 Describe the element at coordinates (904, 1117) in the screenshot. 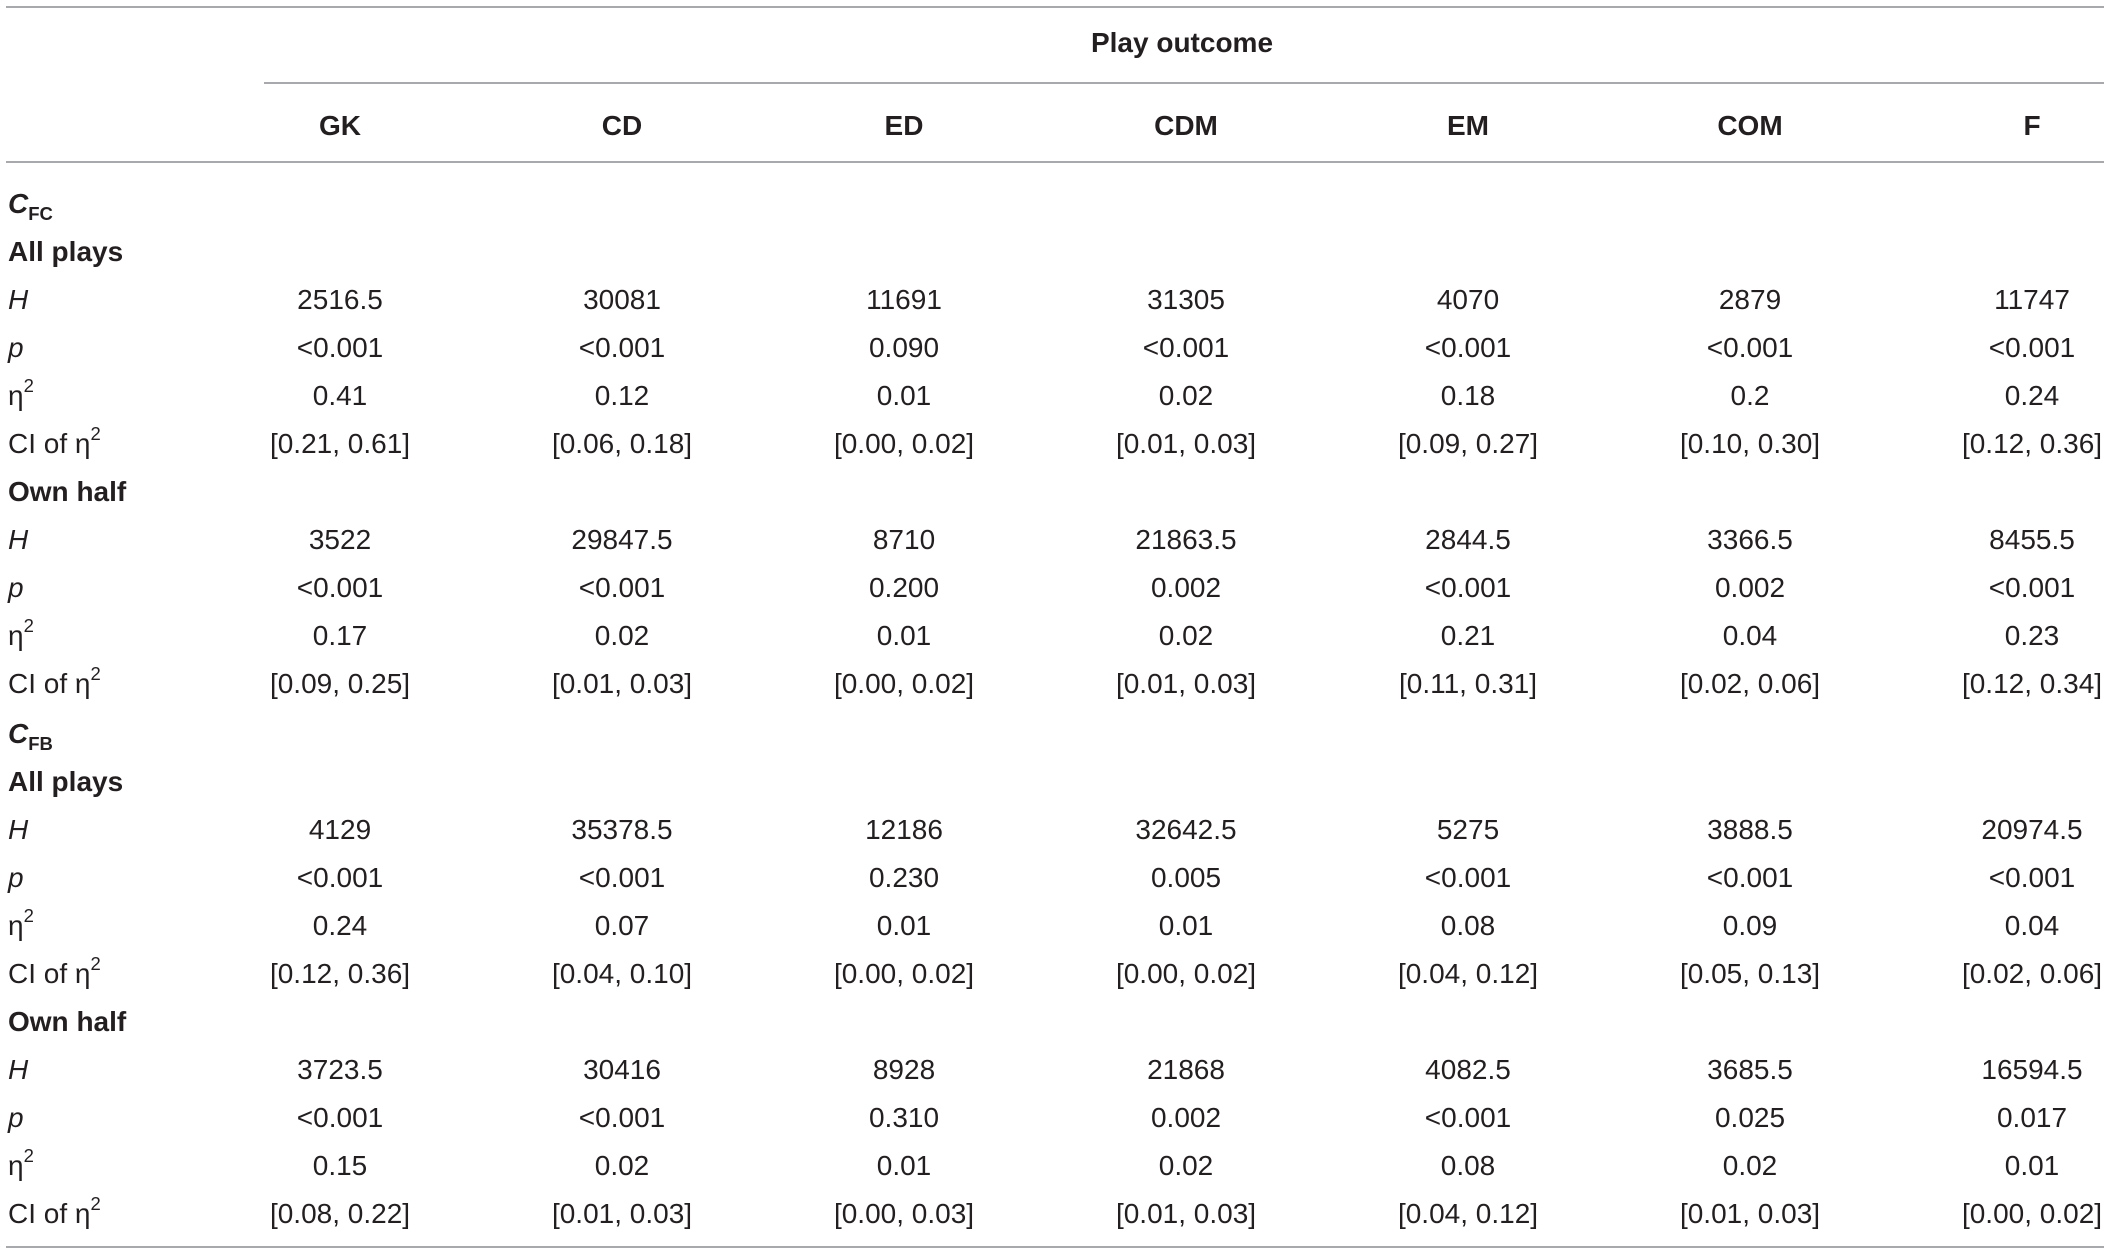

I see `table-cell: 0.310` at that location.